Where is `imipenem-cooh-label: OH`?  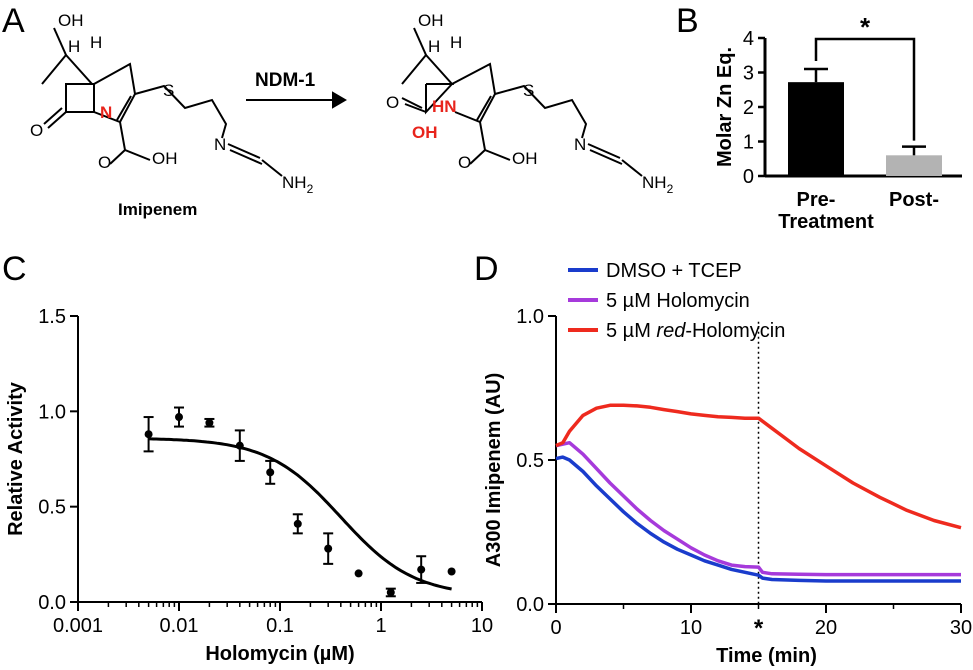
imipenem-cooh-label: OH is located at coordinates (165, 158).